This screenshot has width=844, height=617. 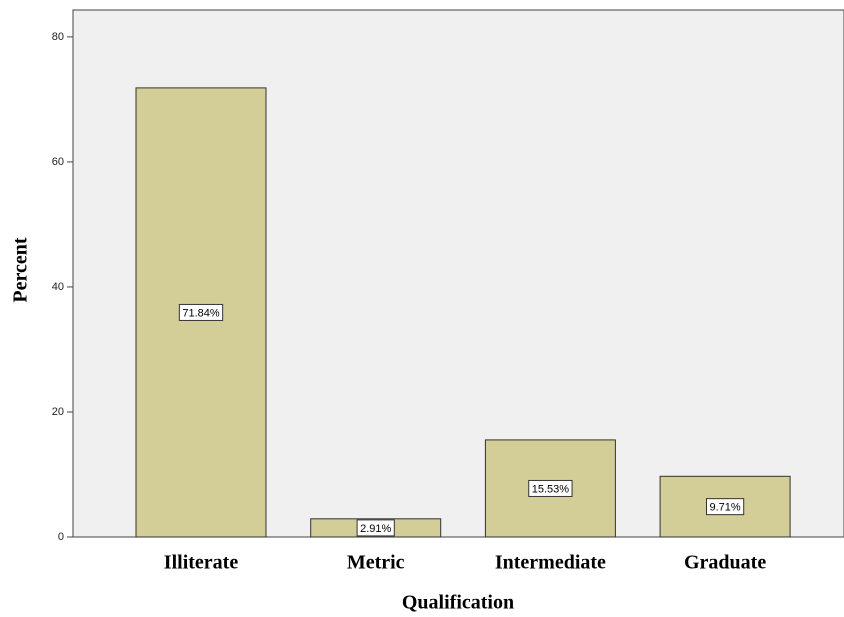 What do you see at coordinates (201, 563) in the screenshot?
I see `x-tick-label: Illiterate` at bounding box center [201, 563].